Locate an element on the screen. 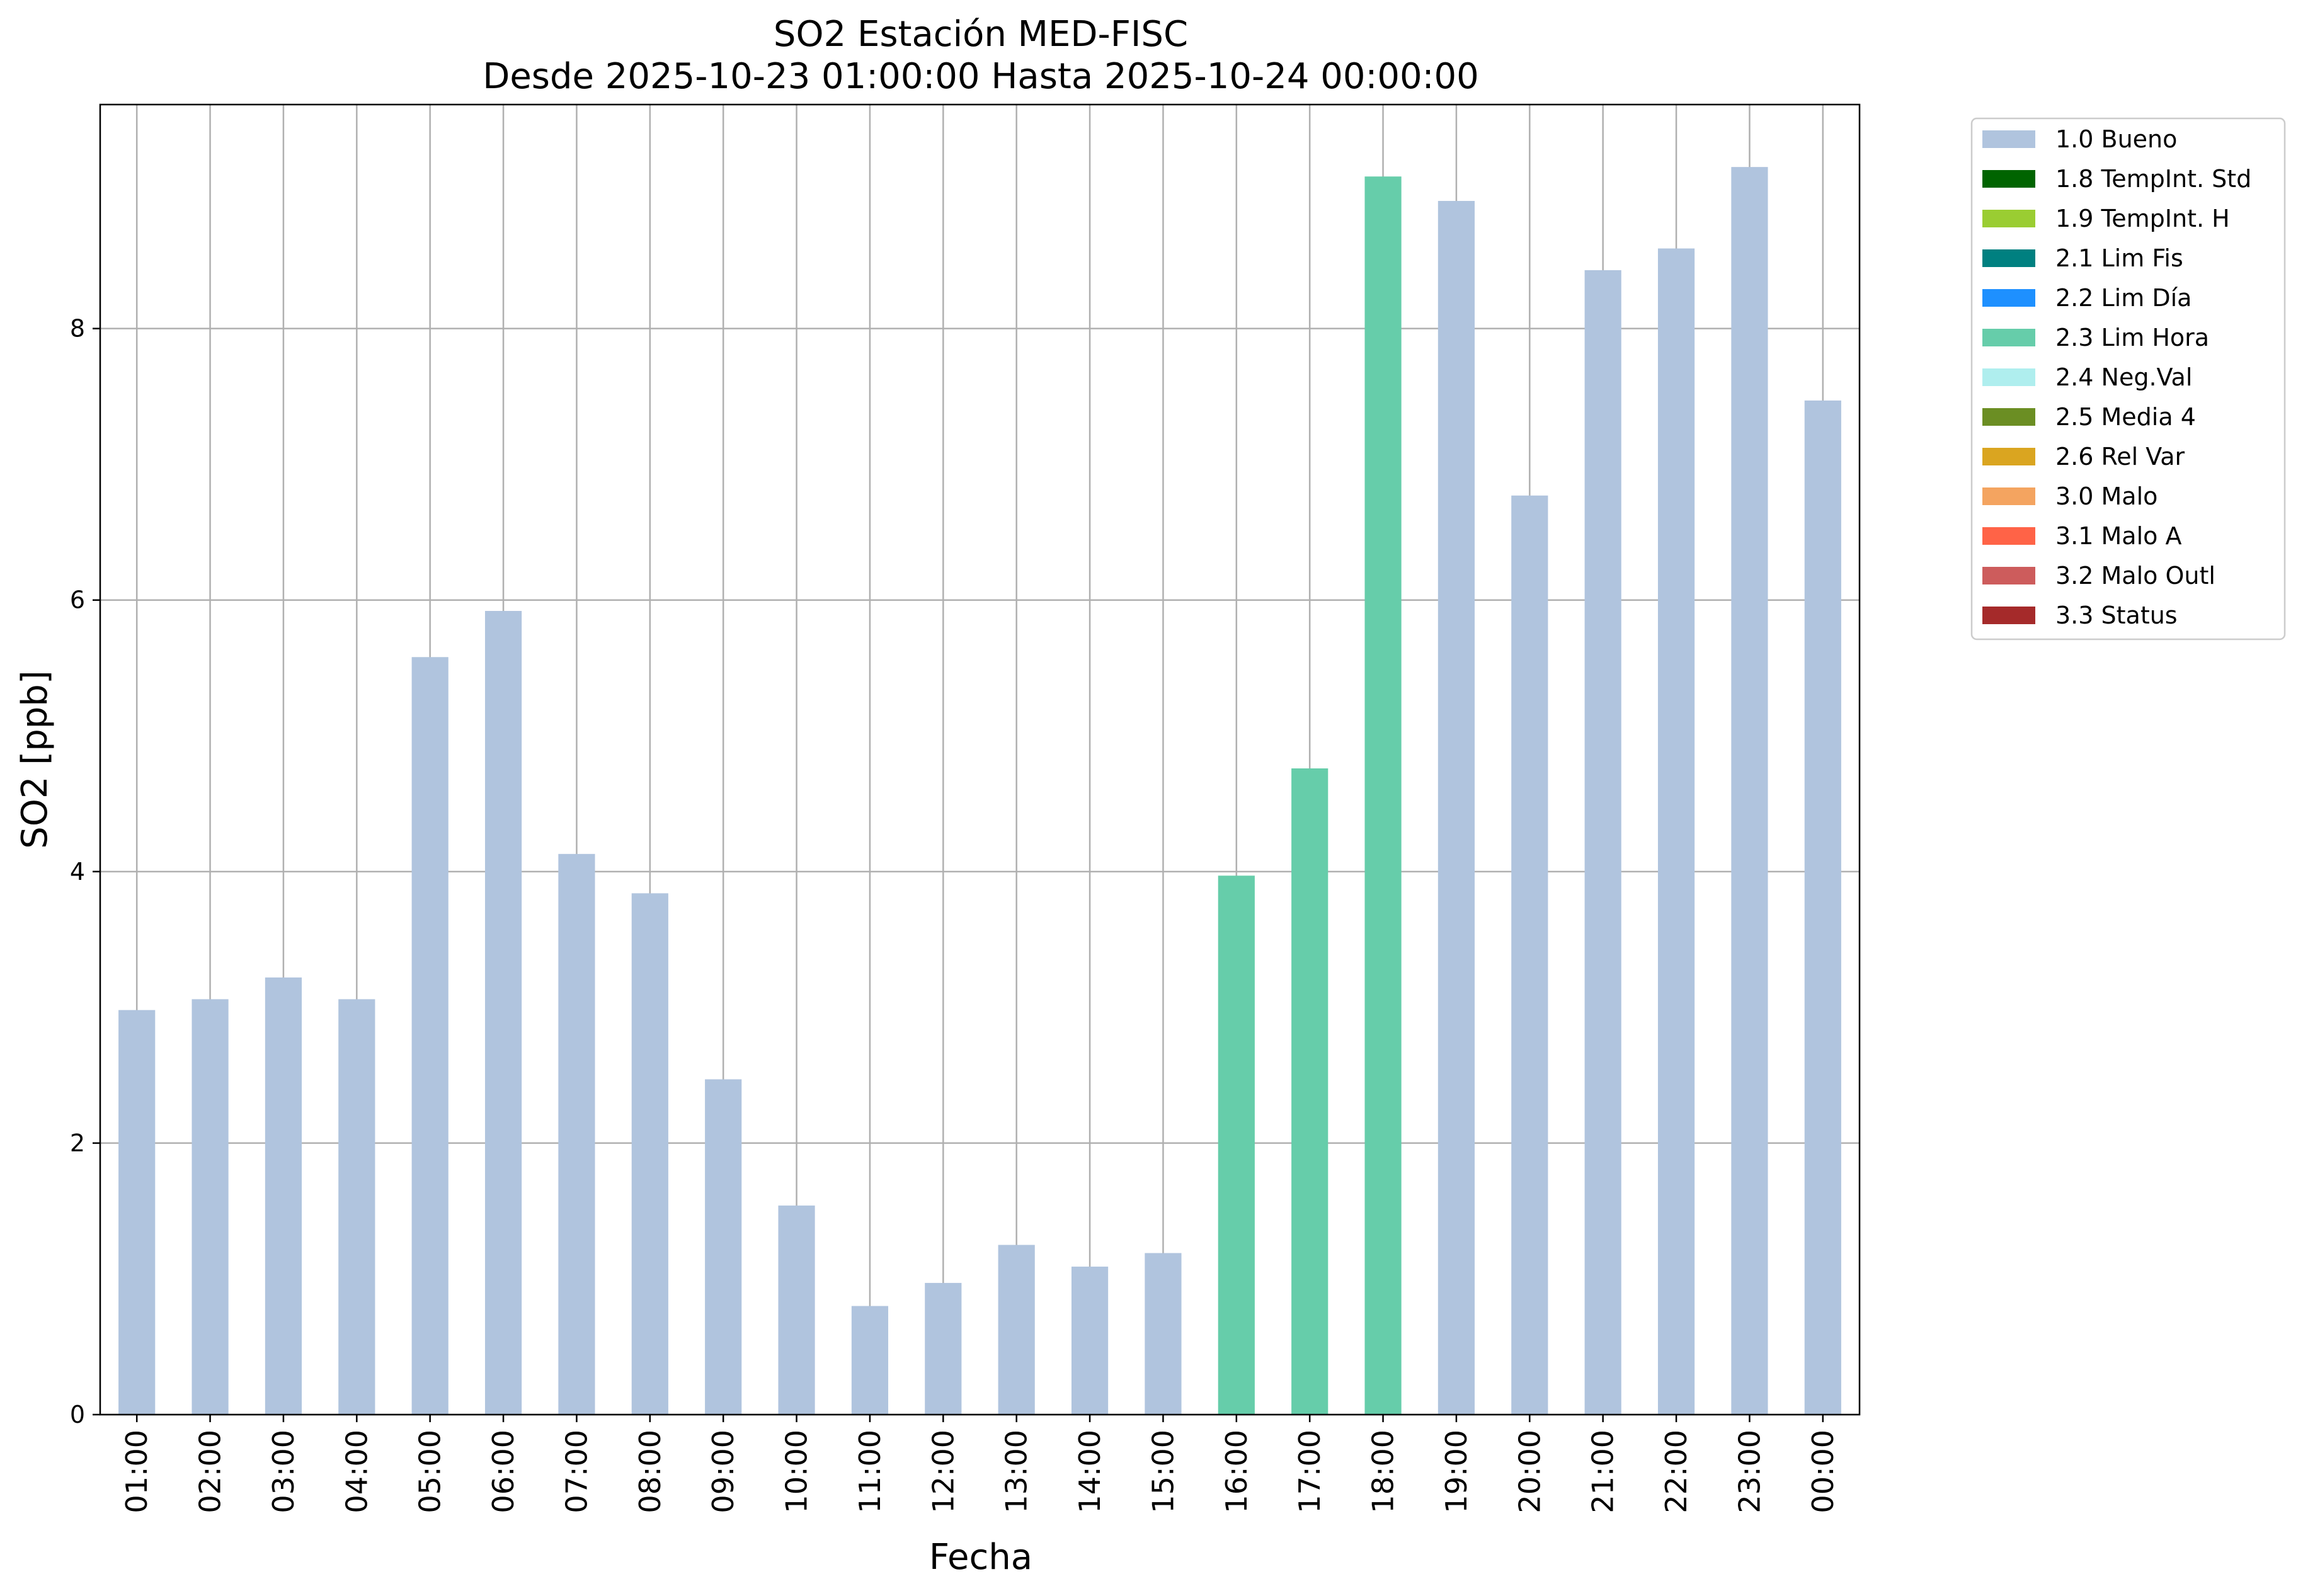 The width and height of the screenshot is (2303, 1596). legend-frame is located at coordinates (2128, 379).